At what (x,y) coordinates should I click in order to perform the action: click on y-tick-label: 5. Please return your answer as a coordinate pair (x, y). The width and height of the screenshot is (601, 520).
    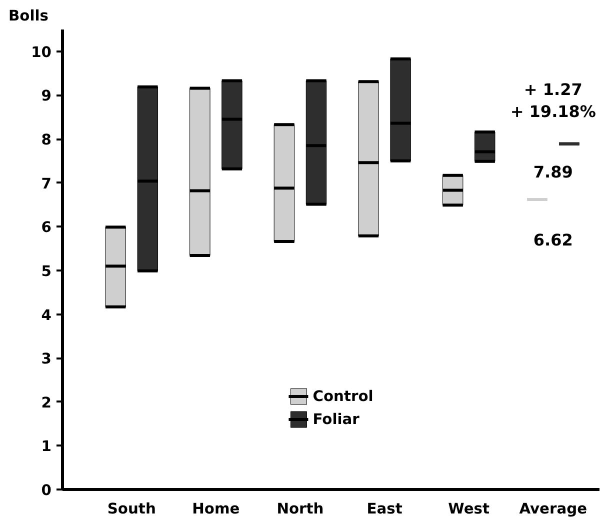
    Looking at the image, I should click on (46, 271).